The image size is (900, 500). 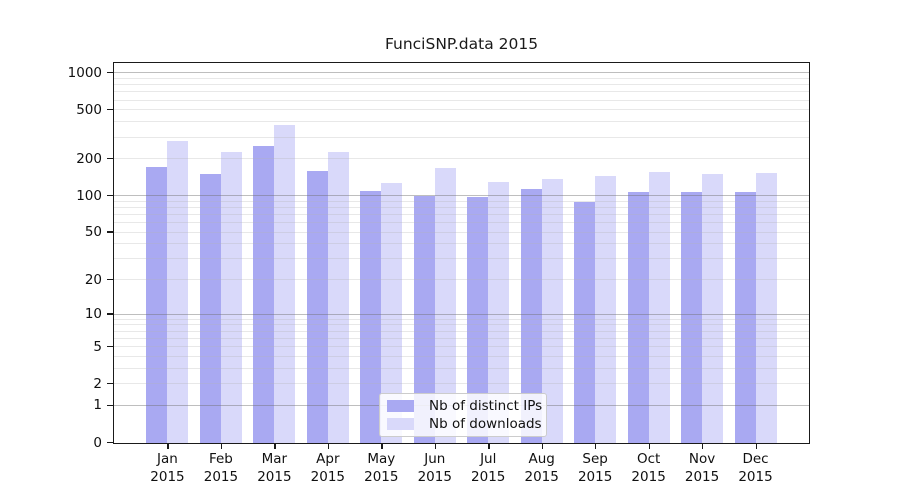 I want to click on x-tick-label: Aug 2015, so click(x=542, y=468).